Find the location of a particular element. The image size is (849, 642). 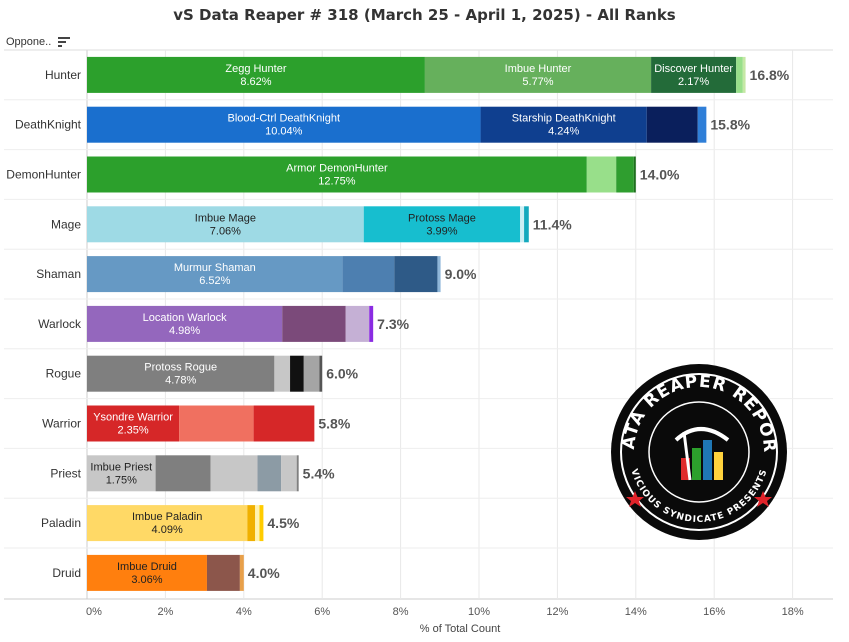

category-label: Shaman is located at coordinates (58, 274).